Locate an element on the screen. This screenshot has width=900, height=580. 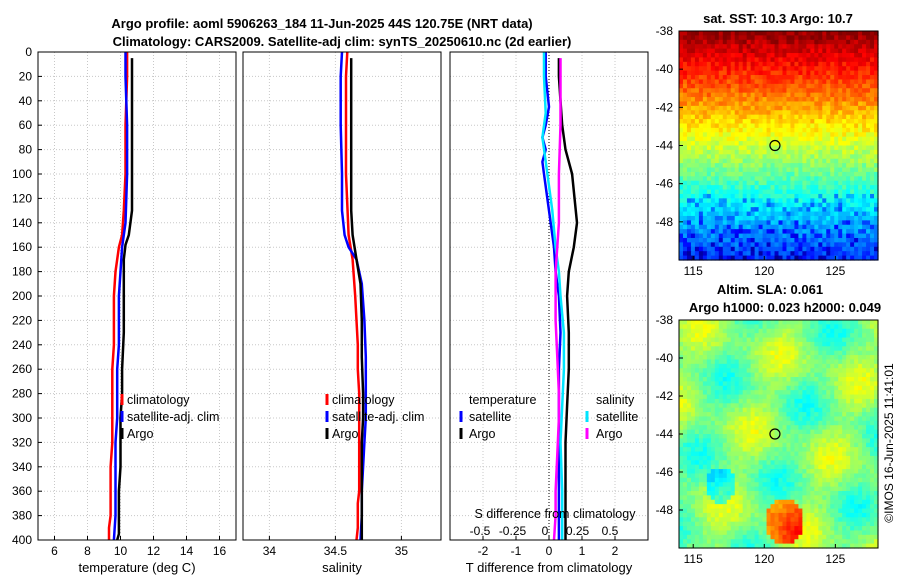
y-tick-label: 100 is located at coordinates (22, 174).